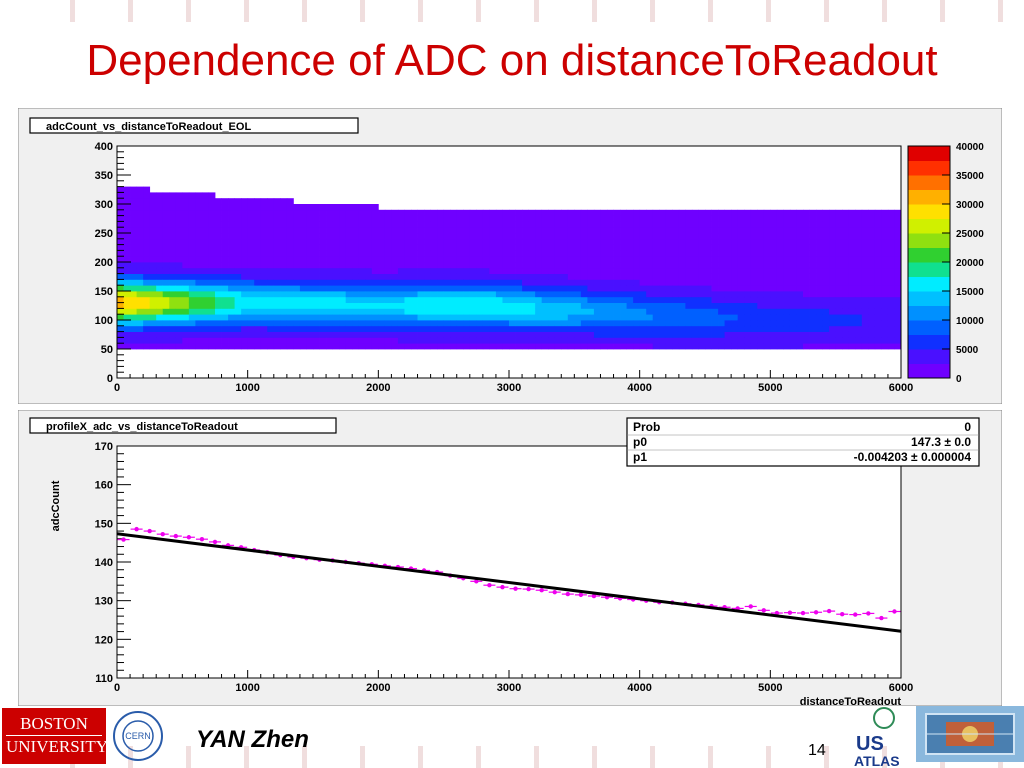 The width and height of the screenshot is (1024, 768). Describe the element at coordinates (842, 614) in the screenshot. I see `data-point` at that location.